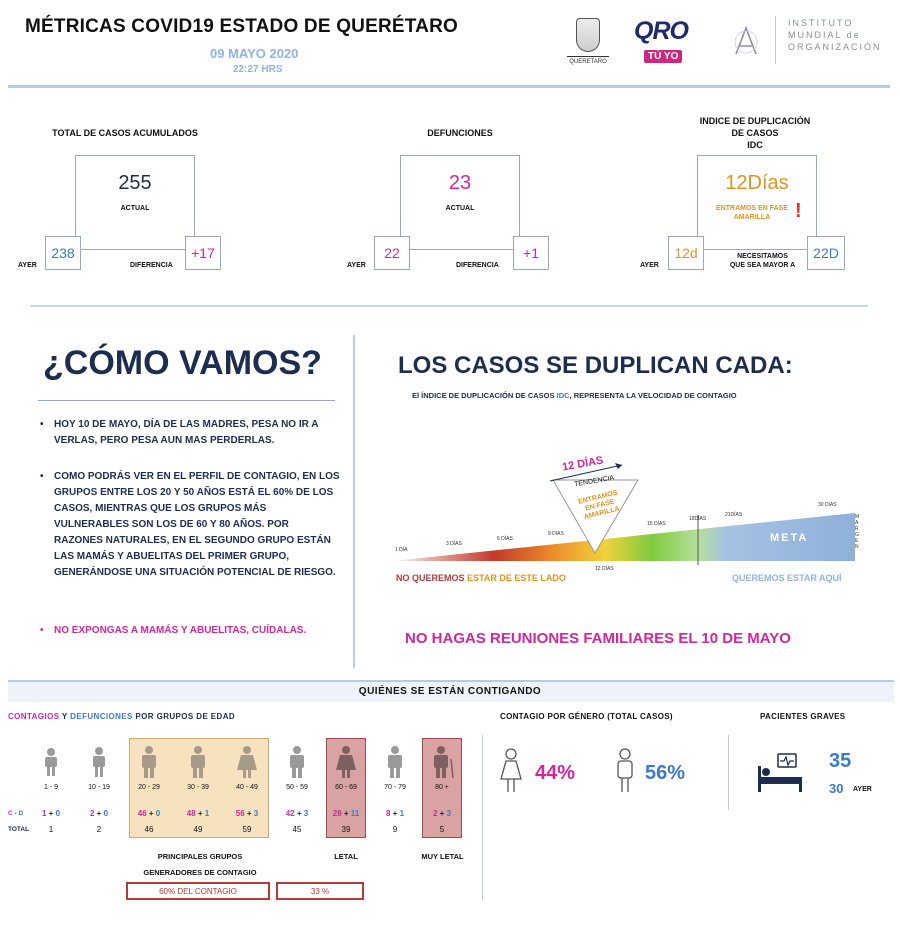 The image size is (900, 925). I want to click on age-col-50-59: 50 - 59, so click(297, 768).